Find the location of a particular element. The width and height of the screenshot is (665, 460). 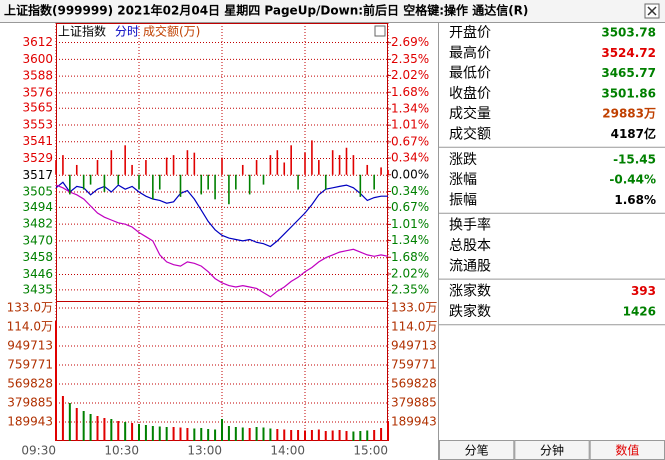

y-tick-label: 114.0万 is located at coordinates (30, 327).